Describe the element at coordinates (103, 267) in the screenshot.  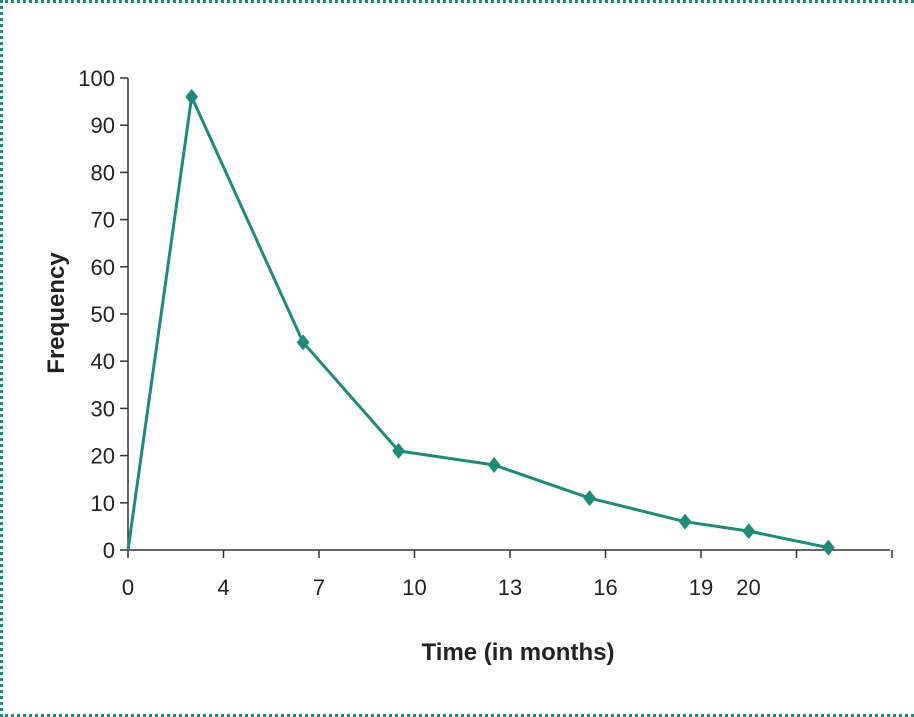
I see `y-tick-label: 60` at that location.